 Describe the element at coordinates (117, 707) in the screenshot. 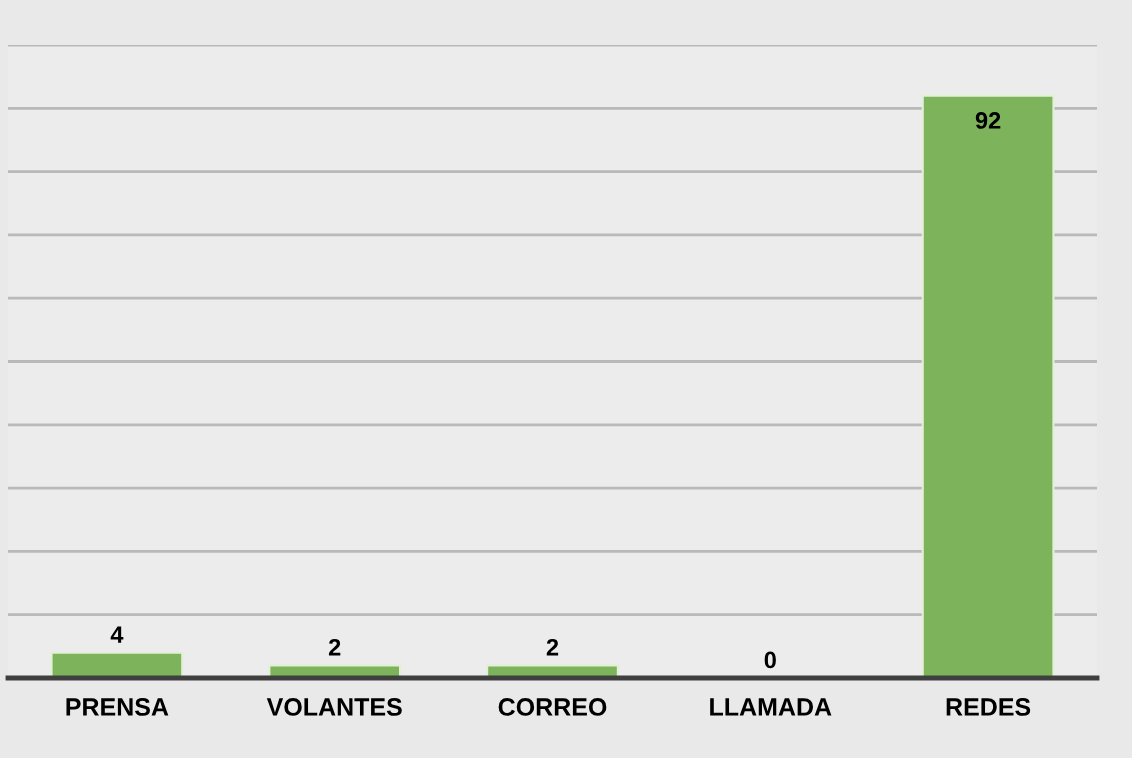

I see `x-tick-label: PRENSA` at that location.